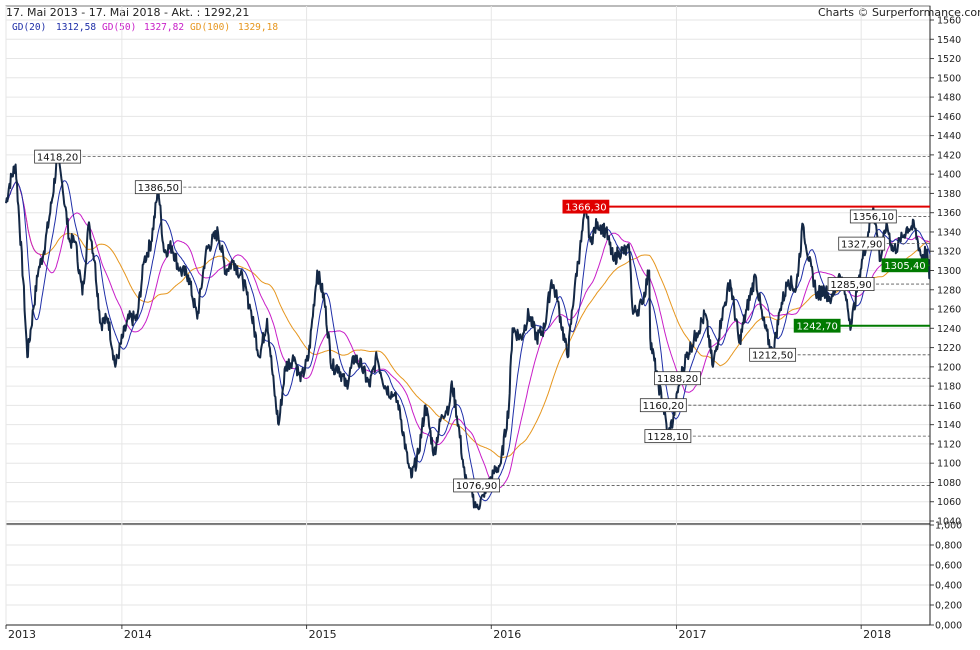 This screenshot has width=980, height=650. I want to click on level-label: 1212,50, so click(772, 356).